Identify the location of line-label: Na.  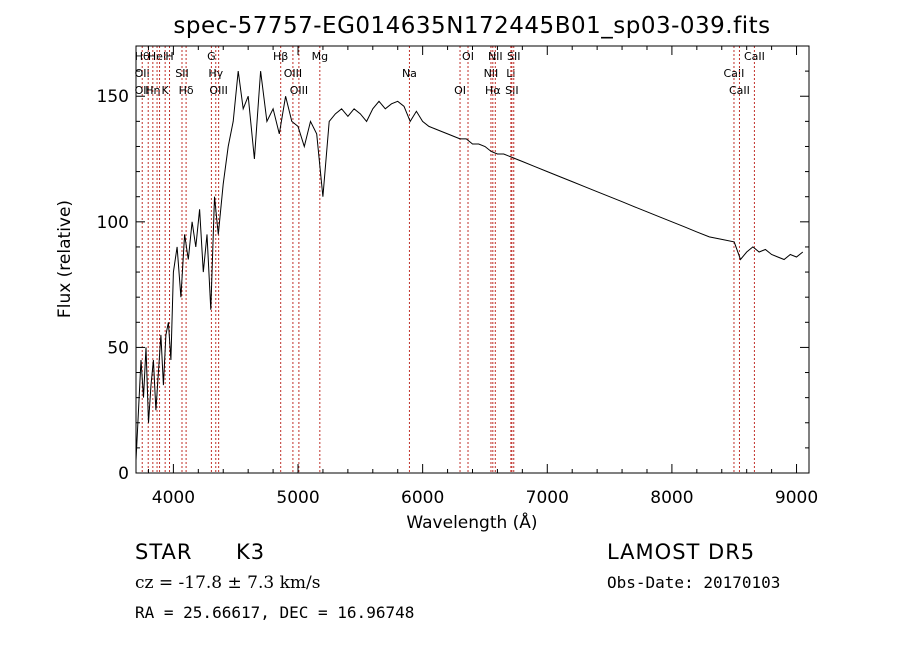
(409, 73).